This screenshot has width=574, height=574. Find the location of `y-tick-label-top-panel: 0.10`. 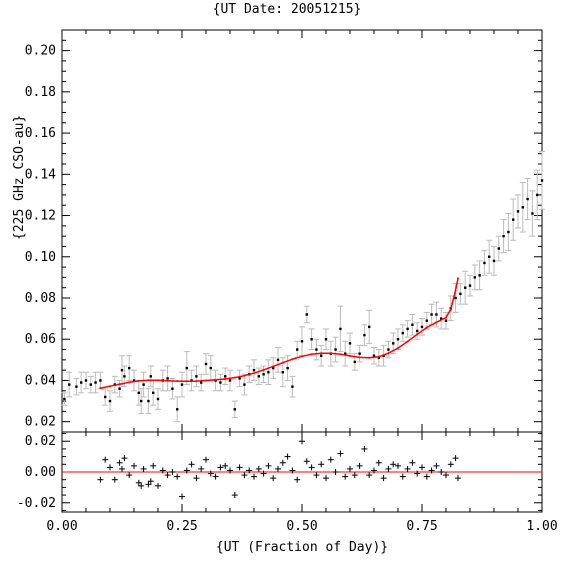

y-tick-label-top-panel: 0.10 is located at coordinates (40, 257).